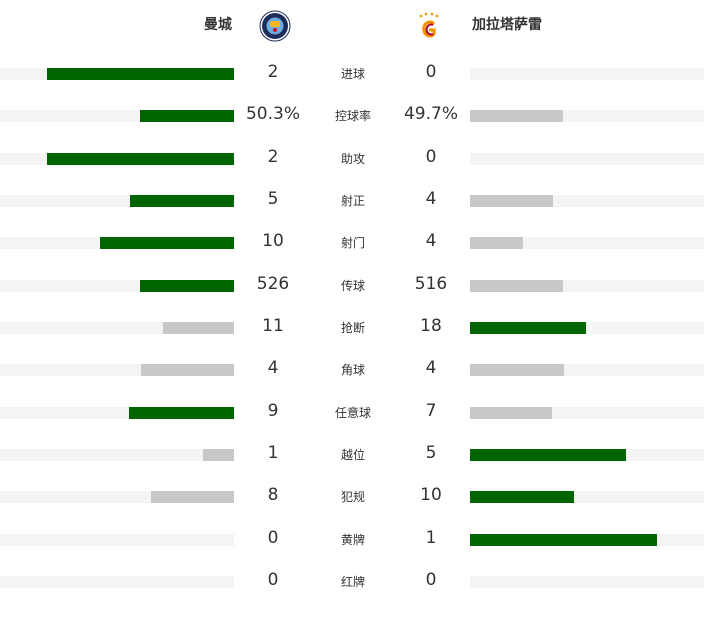 This screenshot has height=618, width=726. Describe the element at coordinates (507, 25) in the screenshot. I see `away-team-name: 加拉塔萨雷` at that location.